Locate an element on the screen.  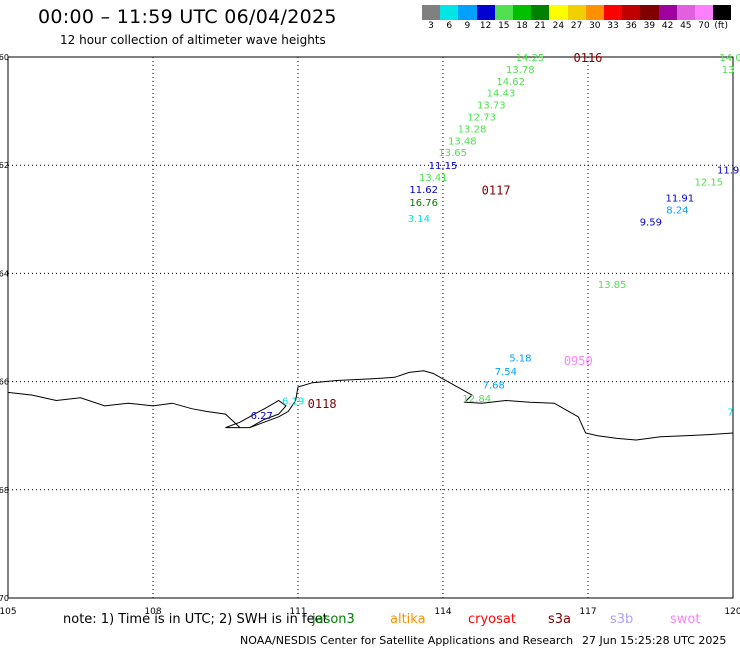
legend-label: 6 is located at coordinates (449, 26).